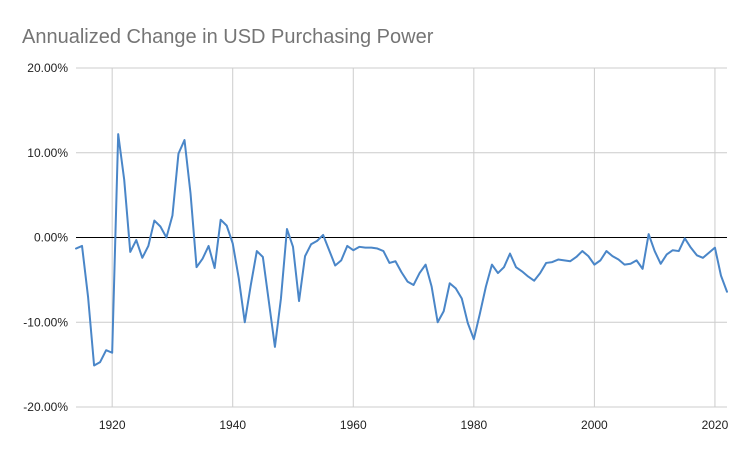 Image resolution: width=750 pixels, height=450 pixels. What do you see at coordinates (232, 425) in the screenshot?
I see `x-tick-label: 1940` at bounding box center [232, 425].